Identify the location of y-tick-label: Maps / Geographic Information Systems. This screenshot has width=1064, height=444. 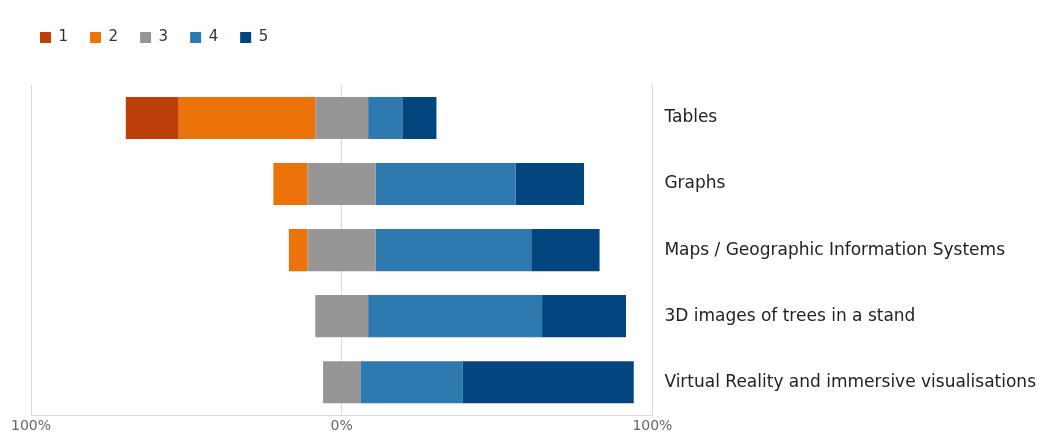
(835, 248).